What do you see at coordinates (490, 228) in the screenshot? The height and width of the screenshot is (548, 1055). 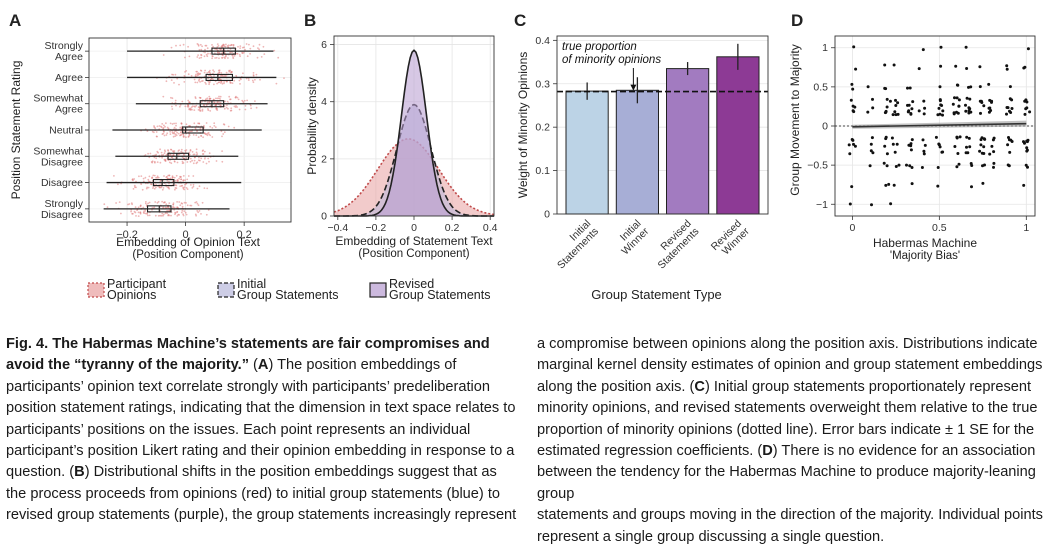 I see `x-tick-label: 0.4` at bounding box center [490, 228].